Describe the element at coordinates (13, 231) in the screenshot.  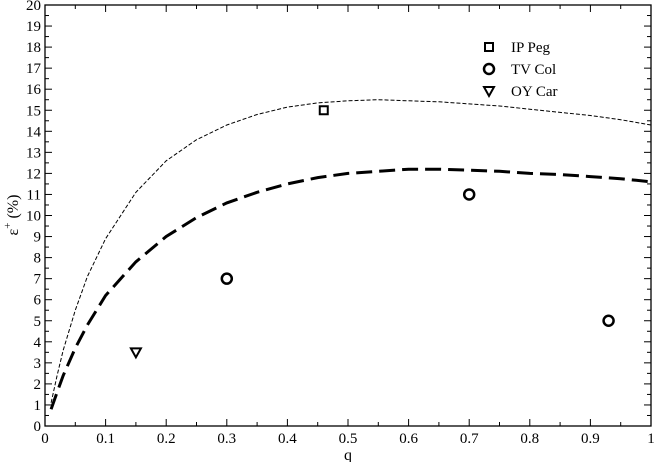
I see `y-axis-label-main: ε` at that location.